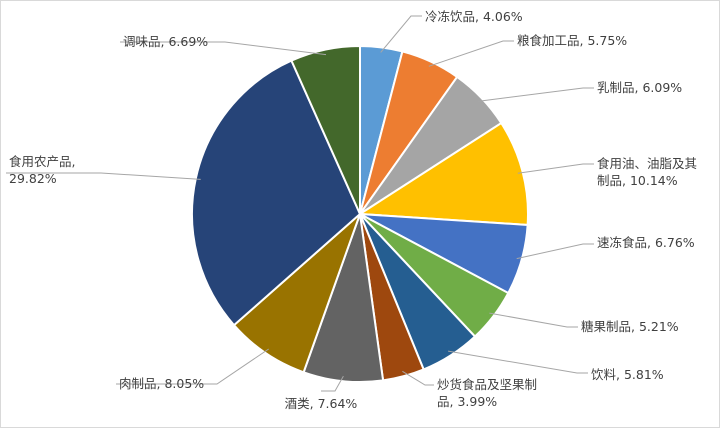  I want to click on data-label: 乳制品, 6.09%, so click(639, 87).